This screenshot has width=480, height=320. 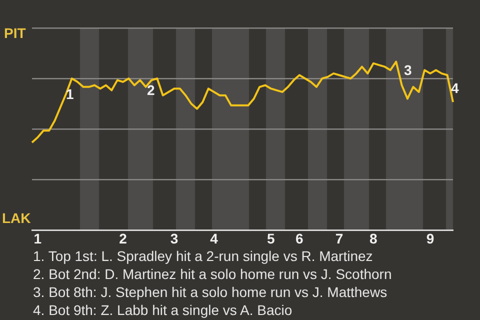 What do you see at coordinates (38, 238) in the screenshot?
I see `x-tick-label: 1` at bounding box center [38, 238].